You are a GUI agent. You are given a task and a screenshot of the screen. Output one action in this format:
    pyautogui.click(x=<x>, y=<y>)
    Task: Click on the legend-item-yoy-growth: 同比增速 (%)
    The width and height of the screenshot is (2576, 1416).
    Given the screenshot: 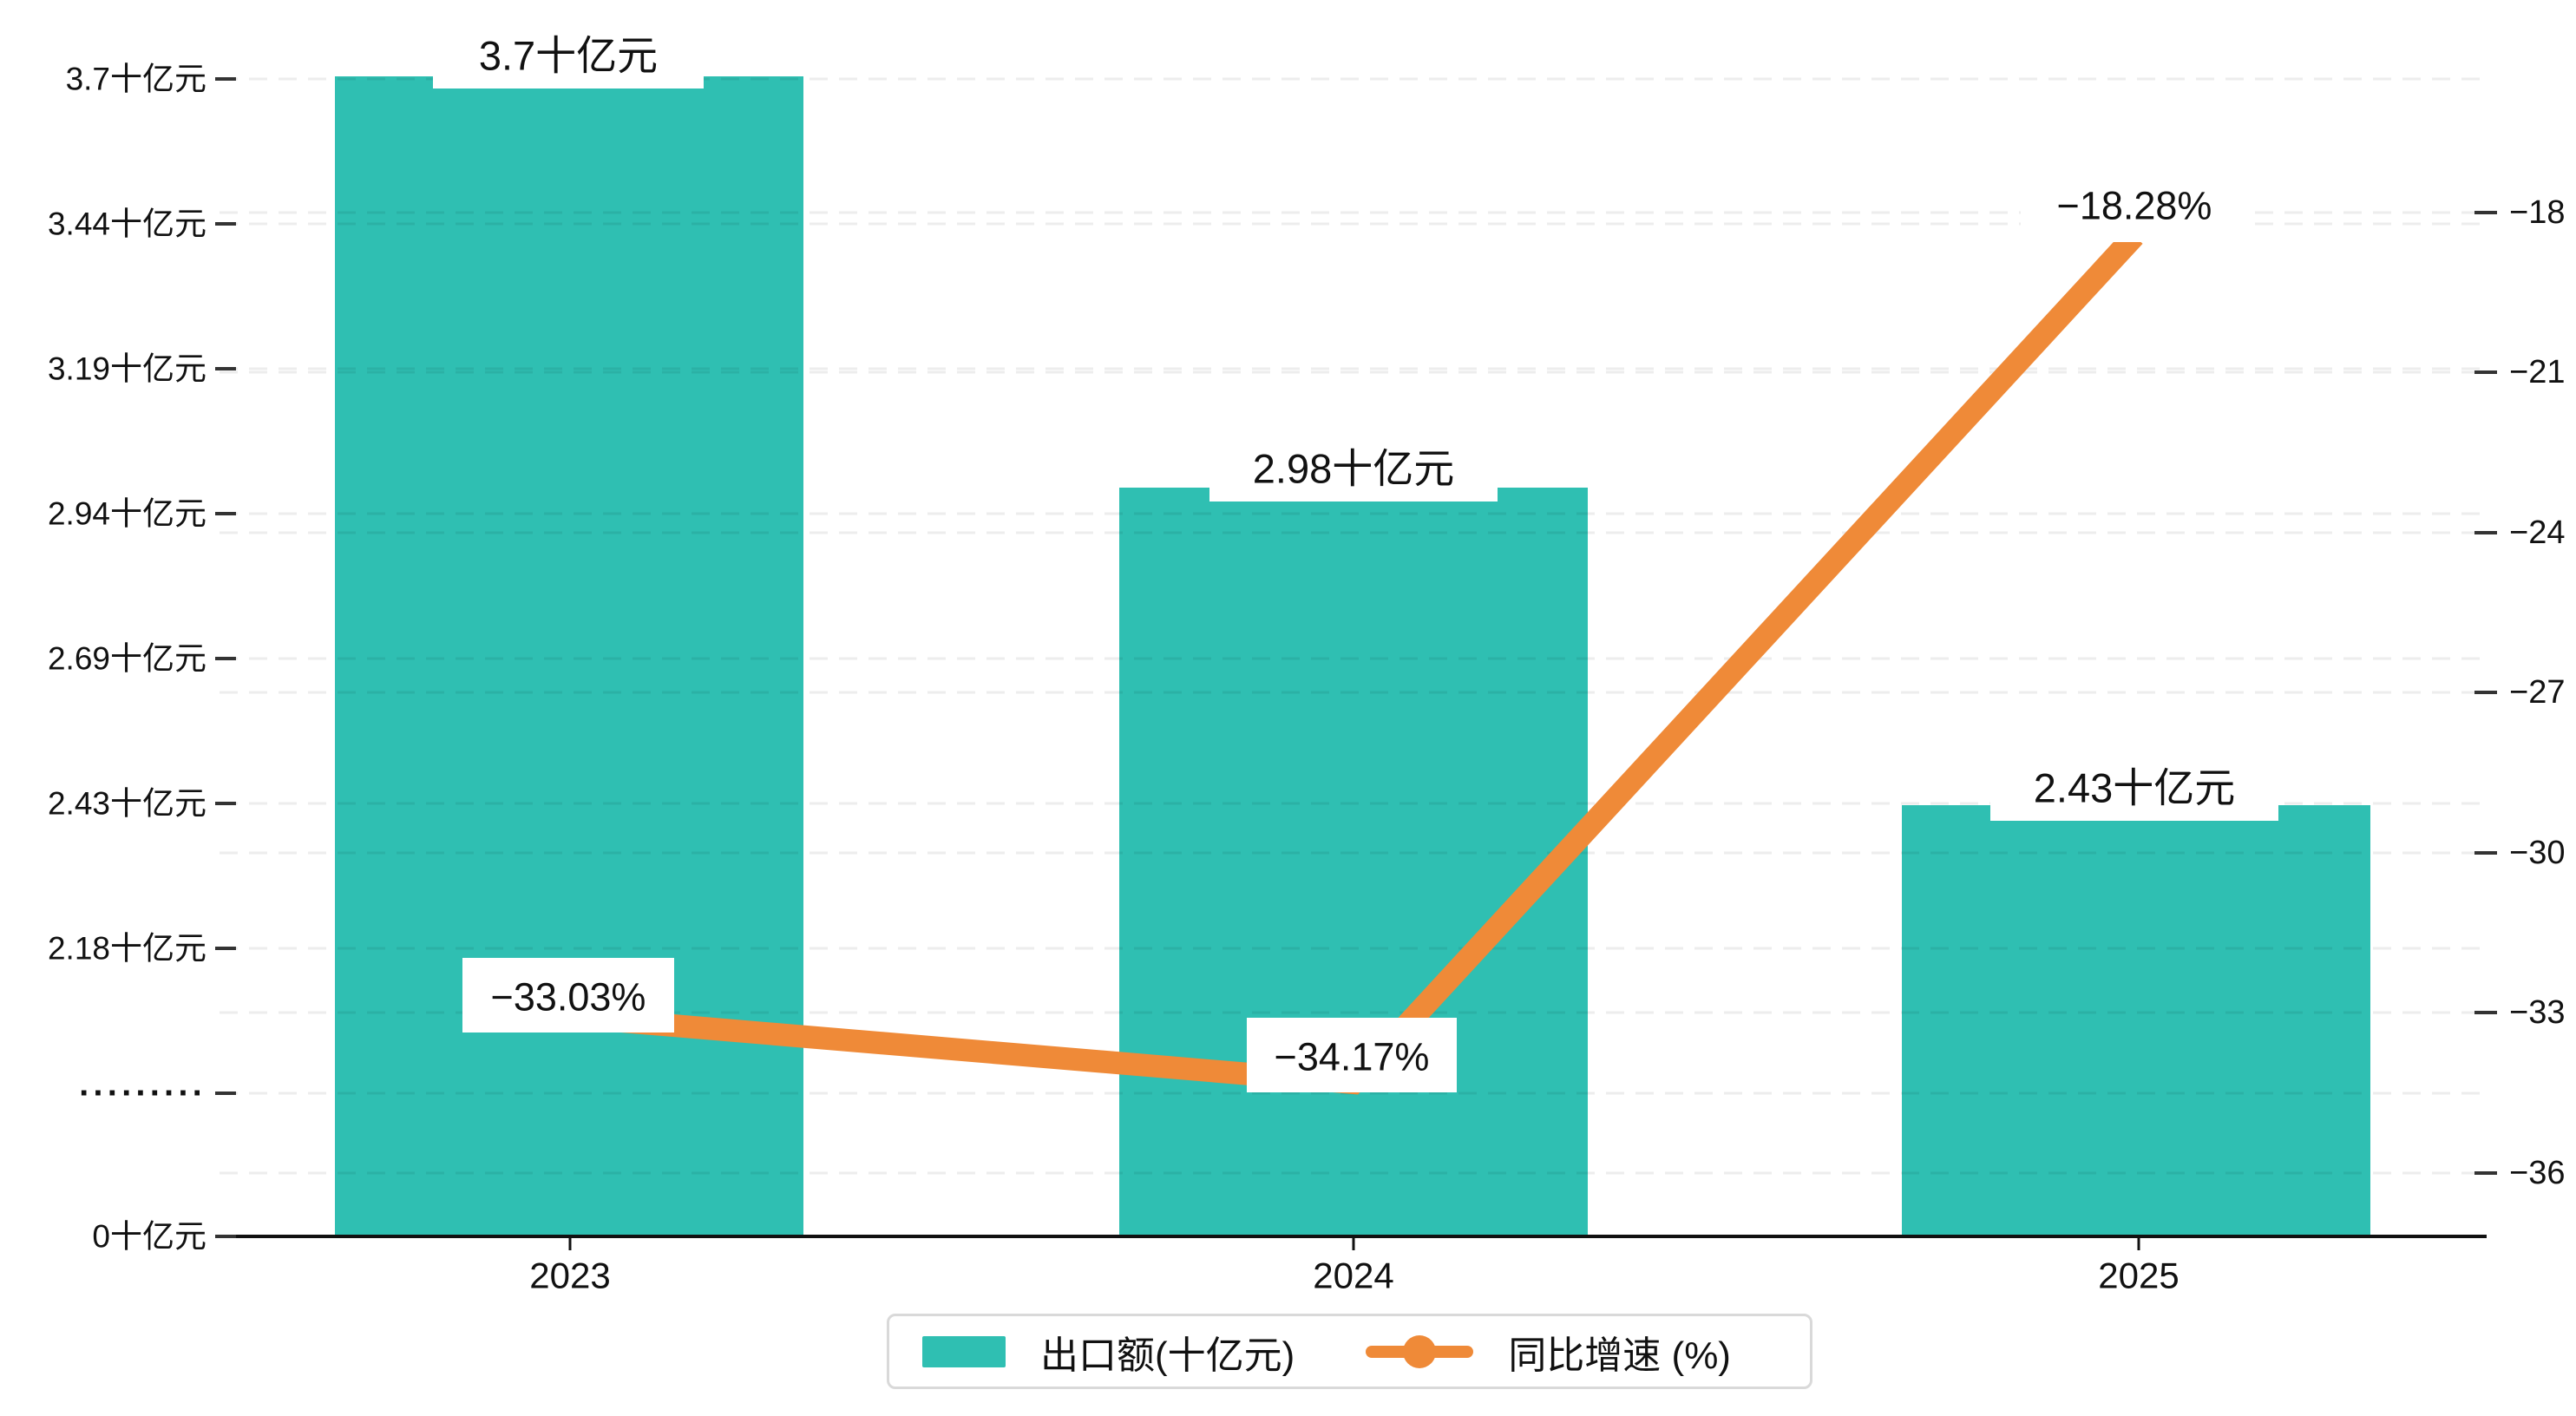 What is the action you would take?
    pyautogui.click(x=1548, y=1352)
    